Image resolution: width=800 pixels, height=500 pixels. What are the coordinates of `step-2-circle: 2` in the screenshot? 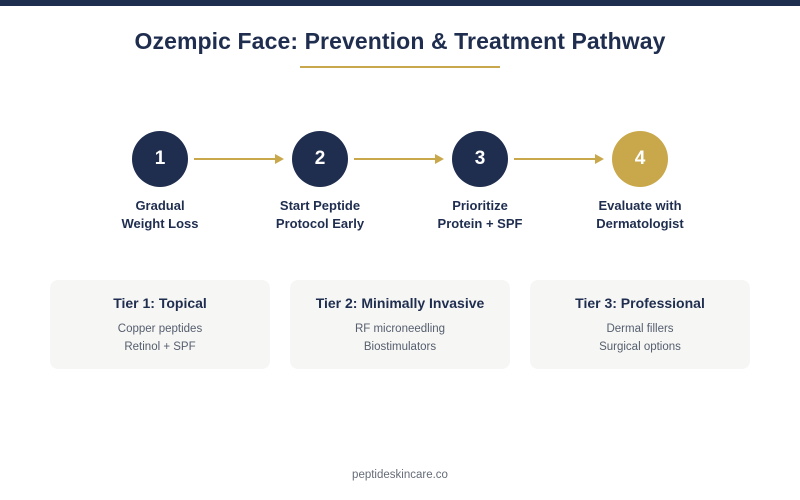 It's located at (320, 159).